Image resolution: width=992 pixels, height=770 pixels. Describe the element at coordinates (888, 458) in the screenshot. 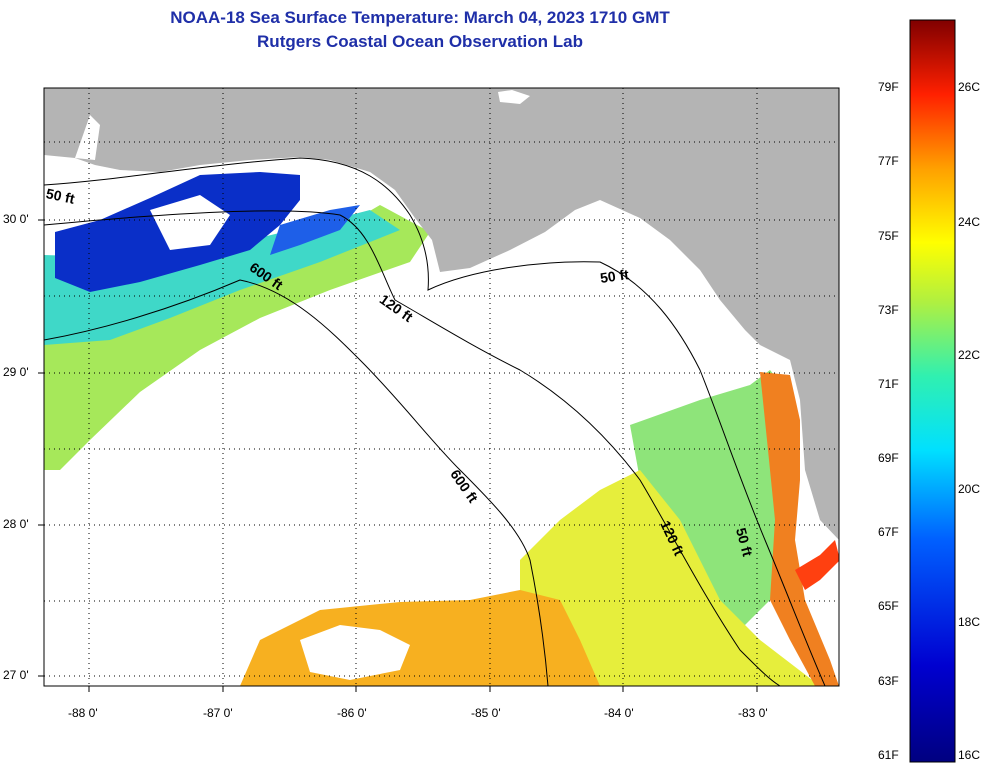

I see `colorbar-label-f: 69F` at that location.